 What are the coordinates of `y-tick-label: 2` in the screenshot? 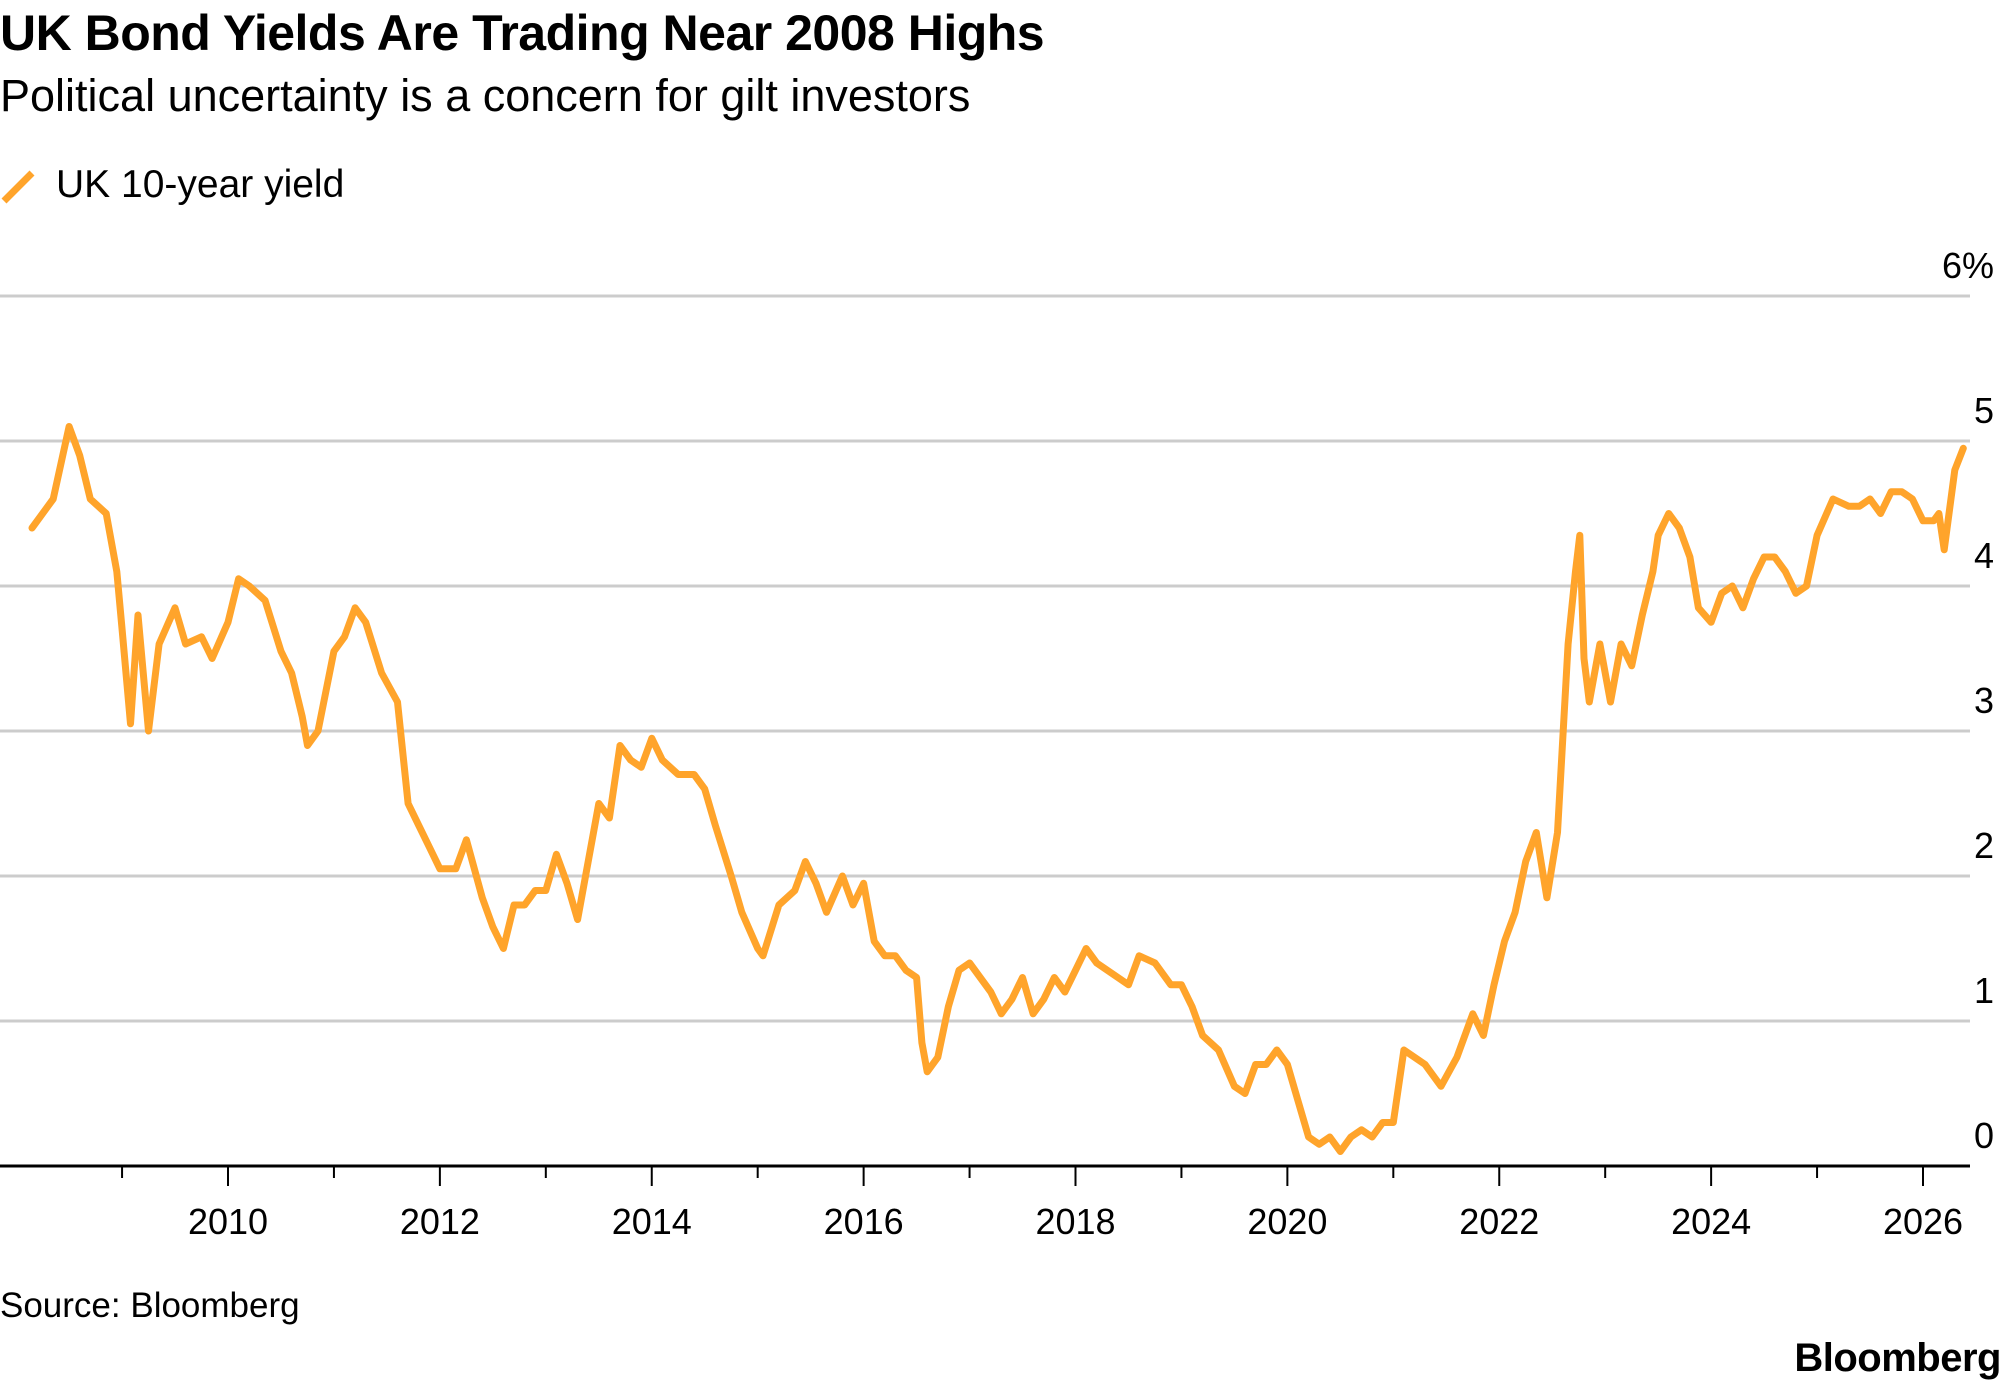 It's located at (1984, 845).